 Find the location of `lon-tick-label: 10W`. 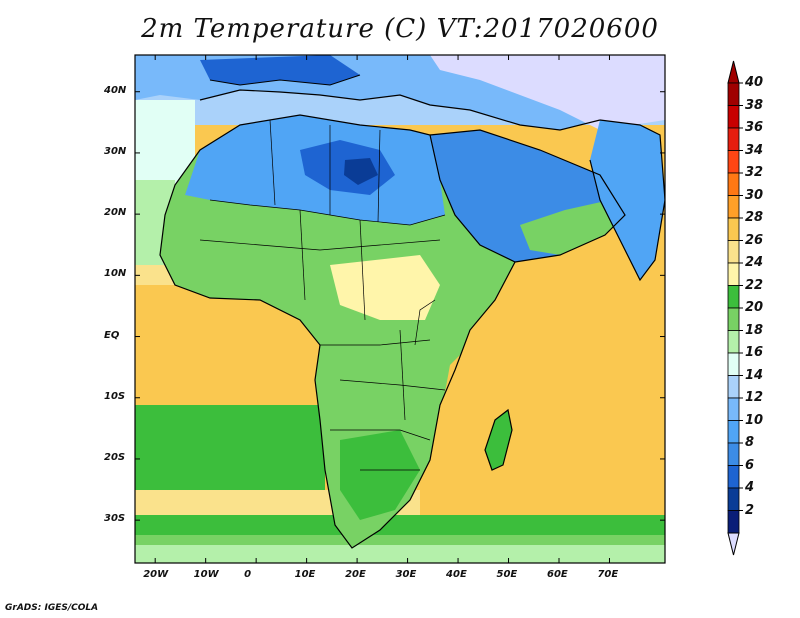

lon-tick-label: 10W is located at coordinates (206, 574).